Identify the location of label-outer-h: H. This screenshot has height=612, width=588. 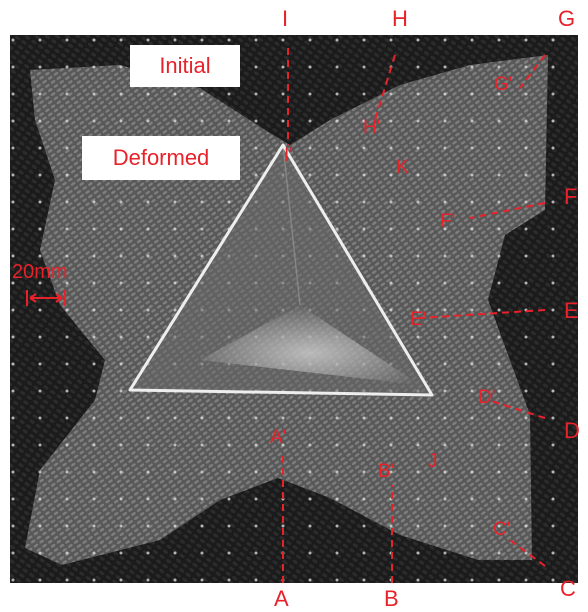
(400, 18).